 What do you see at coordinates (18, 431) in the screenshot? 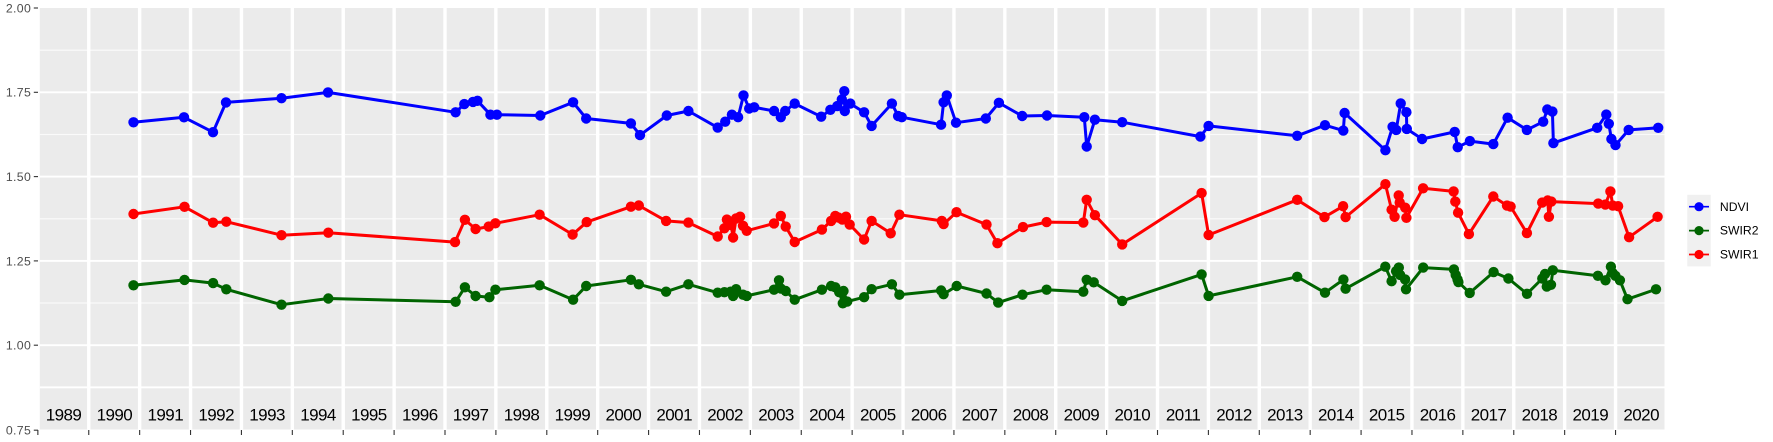
I see `svg-text: 0.75` at bounding box center [18, 431].